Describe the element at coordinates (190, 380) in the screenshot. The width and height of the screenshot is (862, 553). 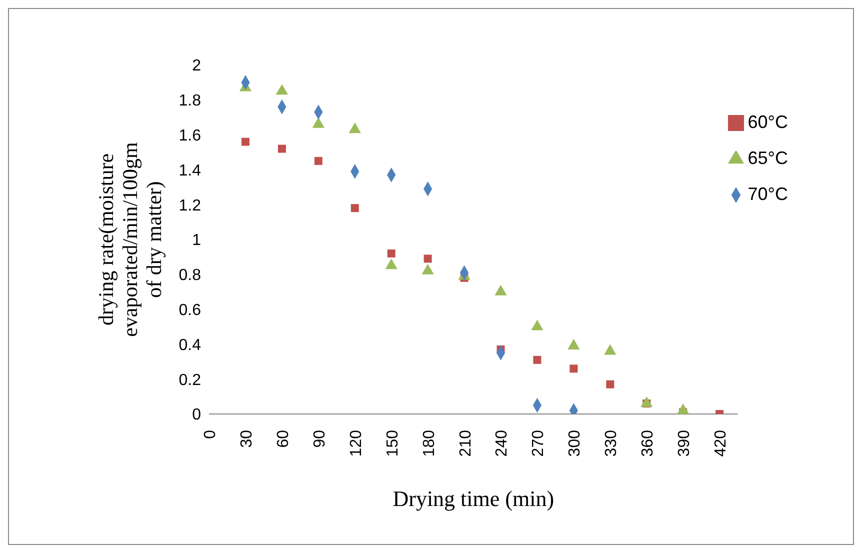
I see `y-tick-label: 0.2` at that location.